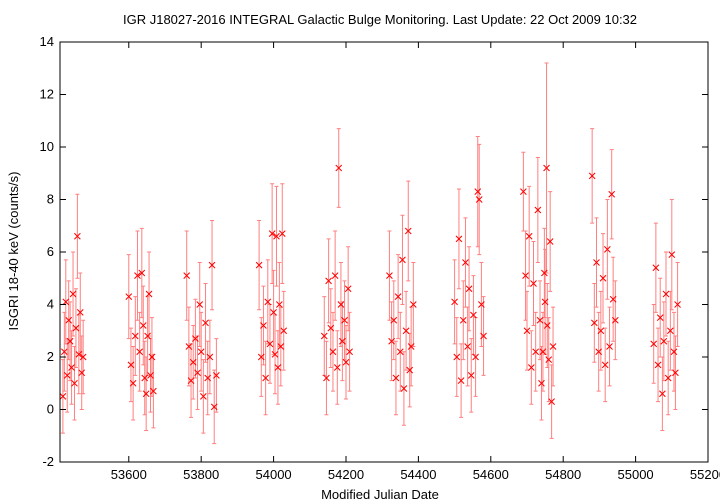 The width and height of the screenshot is (720, 504). I want to click on x-tick-label: 54600, so click(491, 474).